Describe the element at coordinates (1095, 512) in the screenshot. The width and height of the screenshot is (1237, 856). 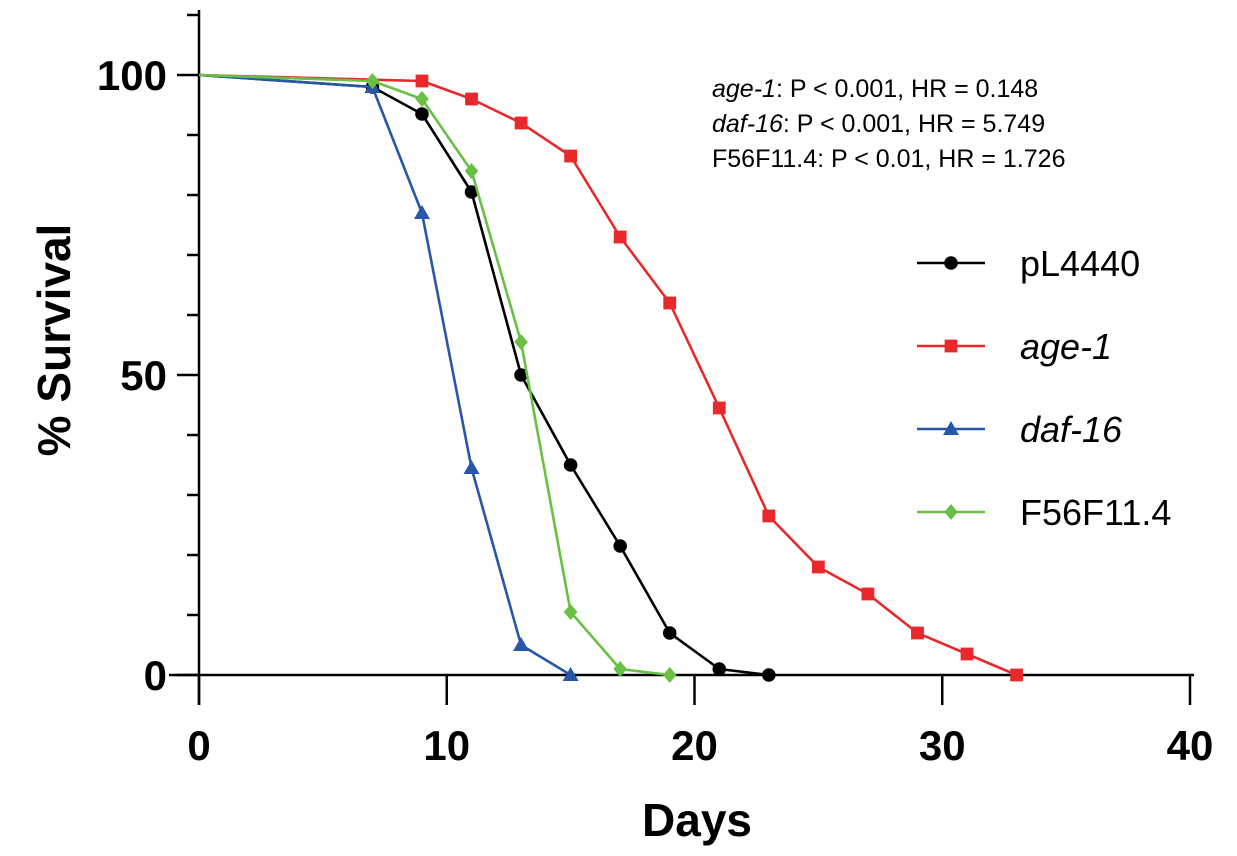
I see `legend-label: F56F11.4` at that location.